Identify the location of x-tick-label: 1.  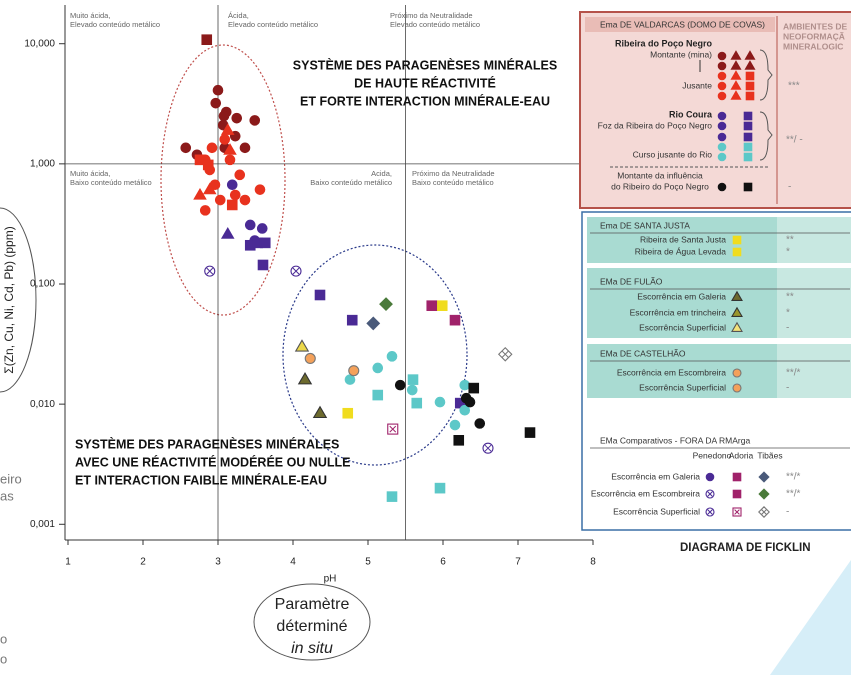
(68, 562).